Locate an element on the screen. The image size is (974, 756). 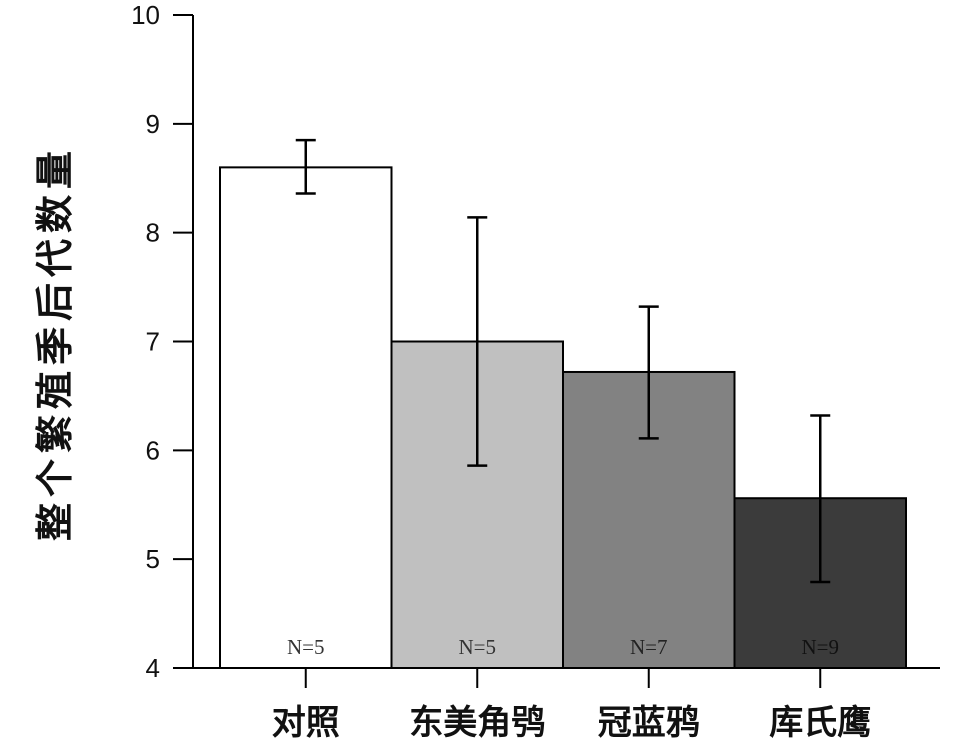
y-tick-label: 10 is located at coordinates (145, 15).